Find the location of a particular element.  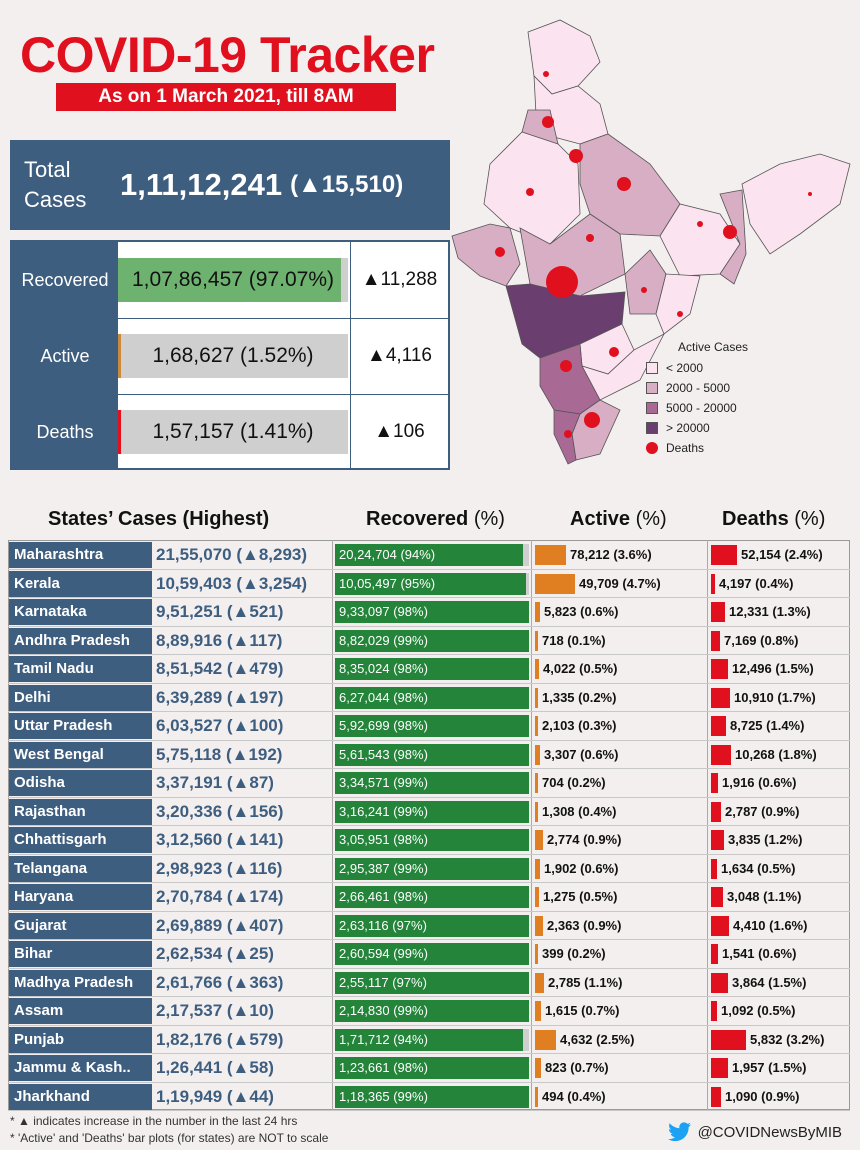

header-deaths-pct: (%) is located at coordinates (810, 519).